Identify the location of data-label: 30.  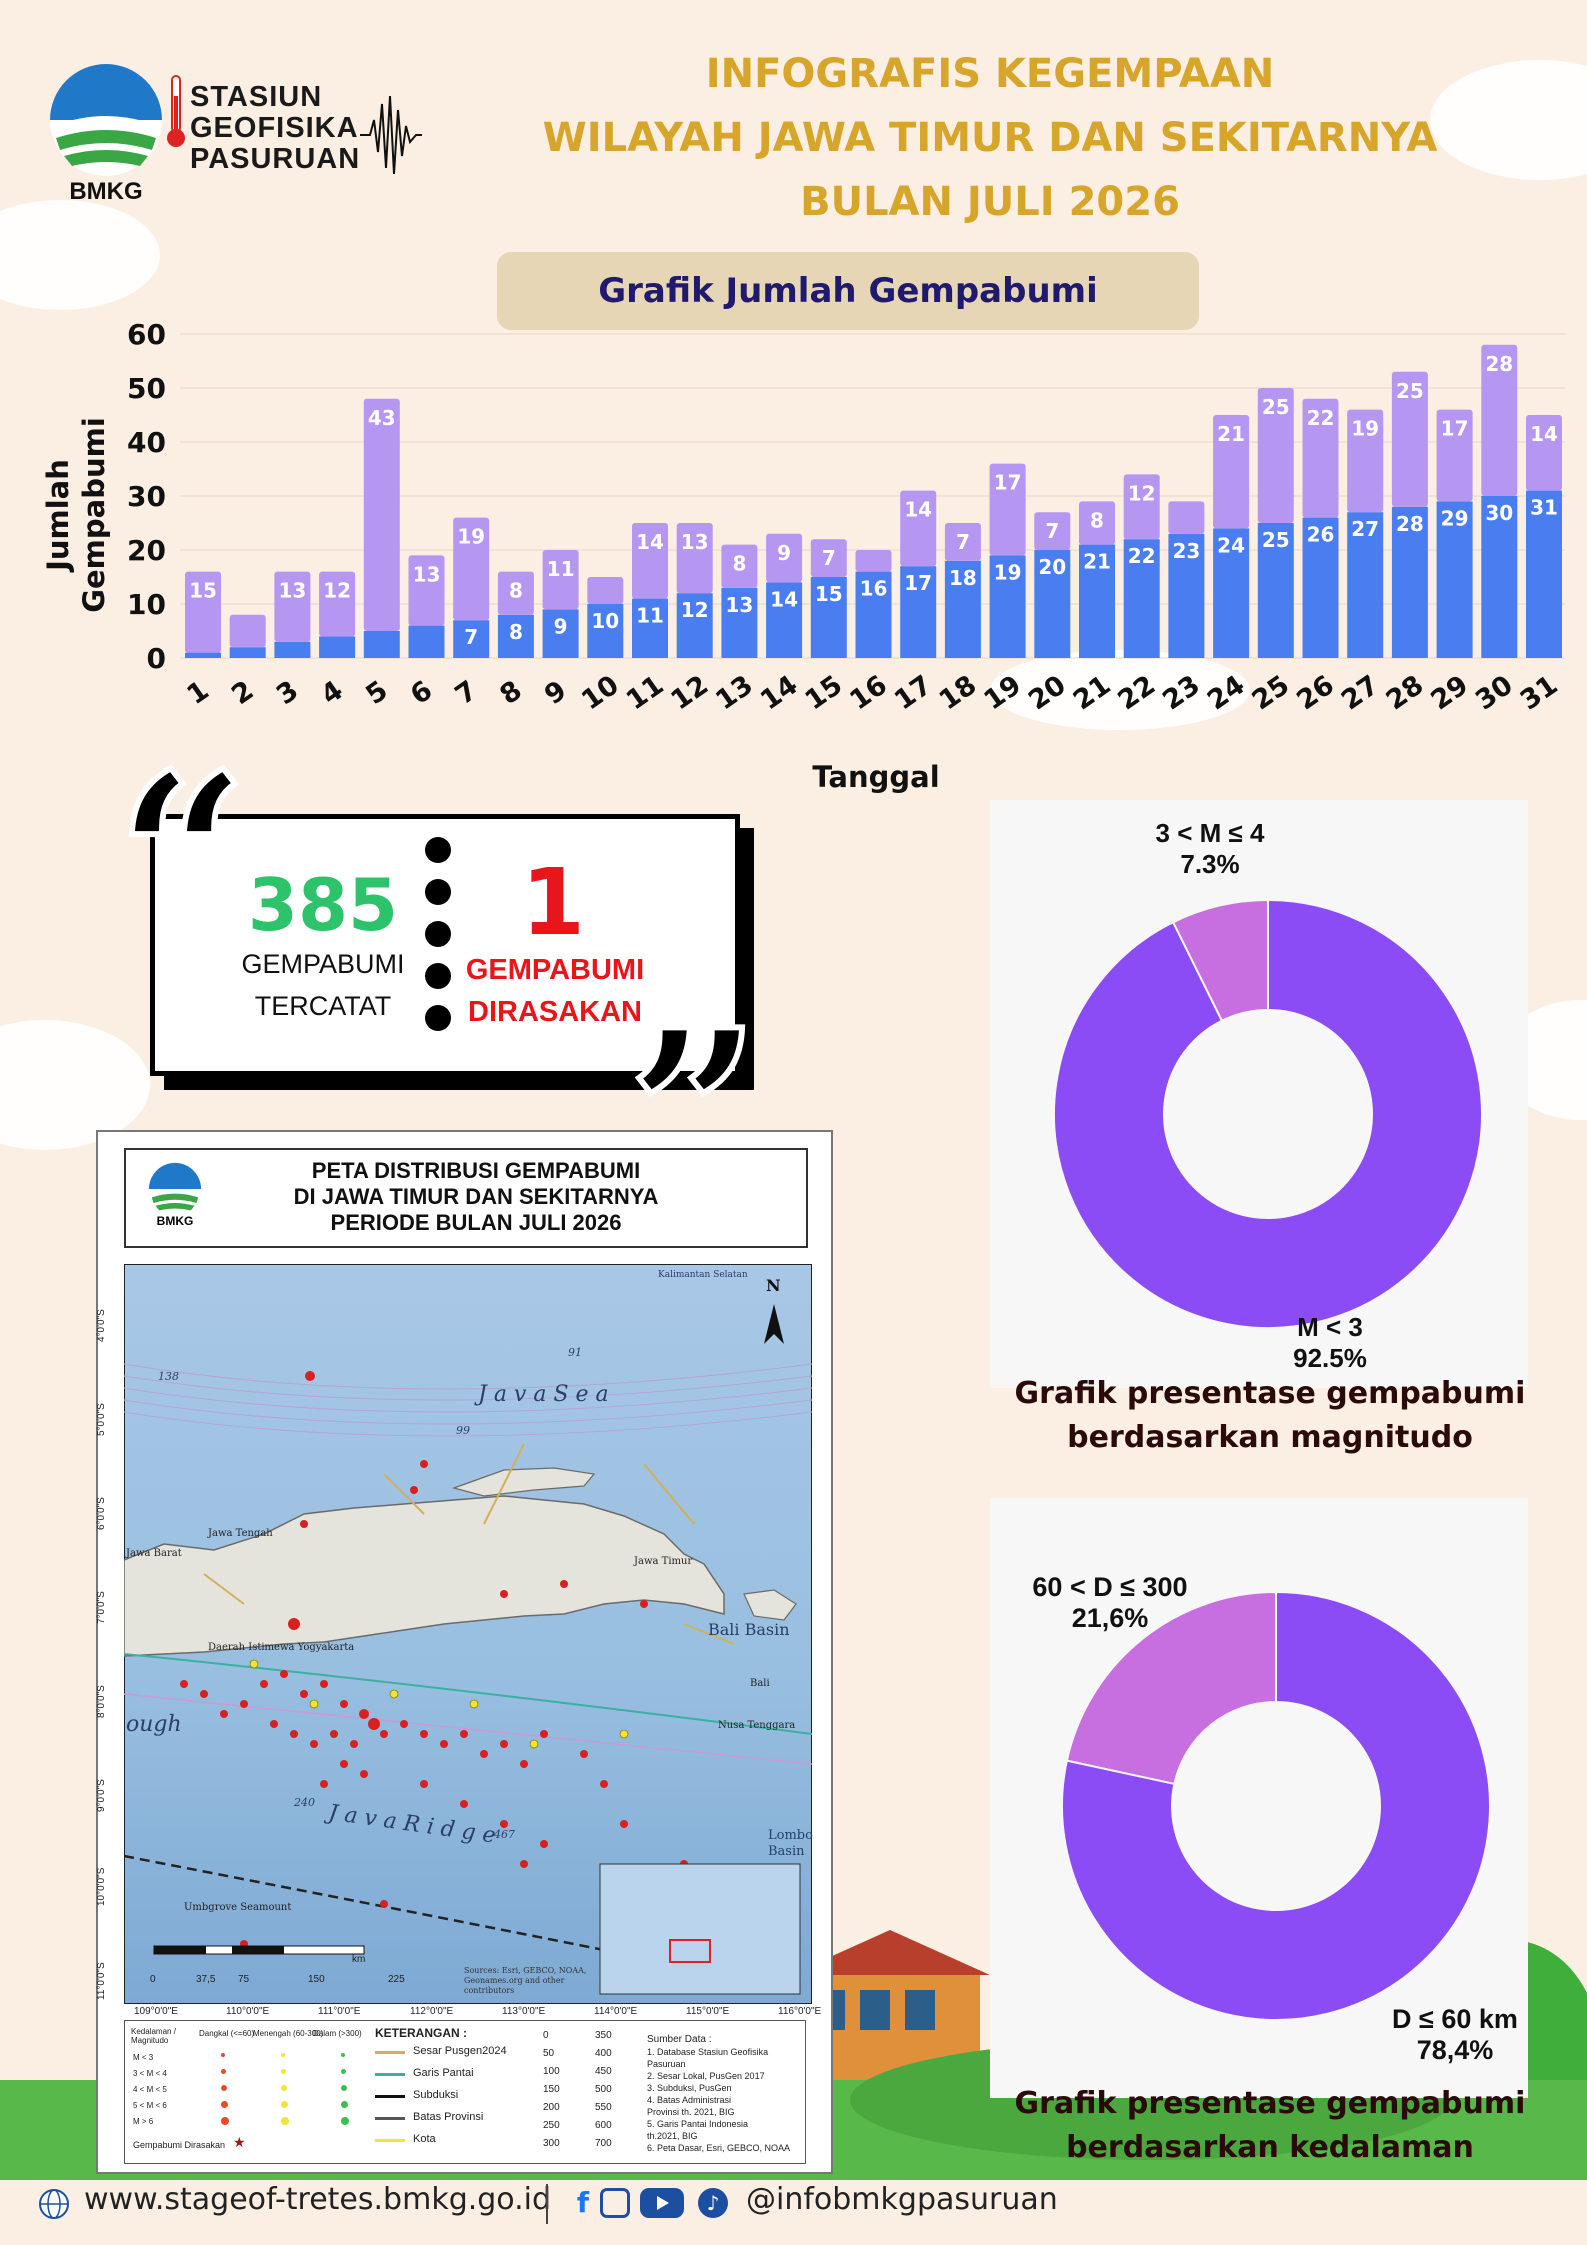
(1499, 513).